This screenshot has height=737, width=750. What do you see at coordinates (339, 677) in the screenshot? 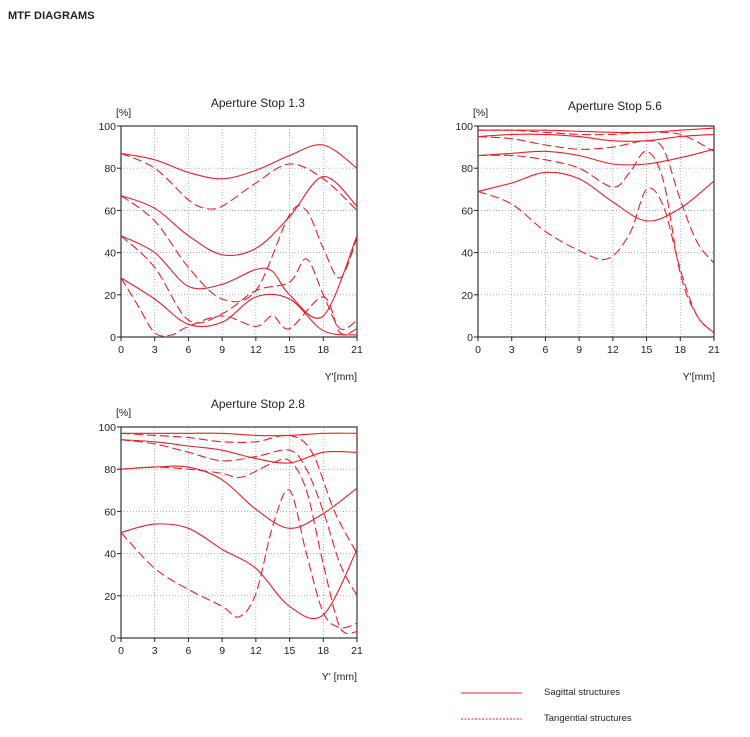
I see `x-axis-label: Y' [mm]` at bounding box center [339, 677].